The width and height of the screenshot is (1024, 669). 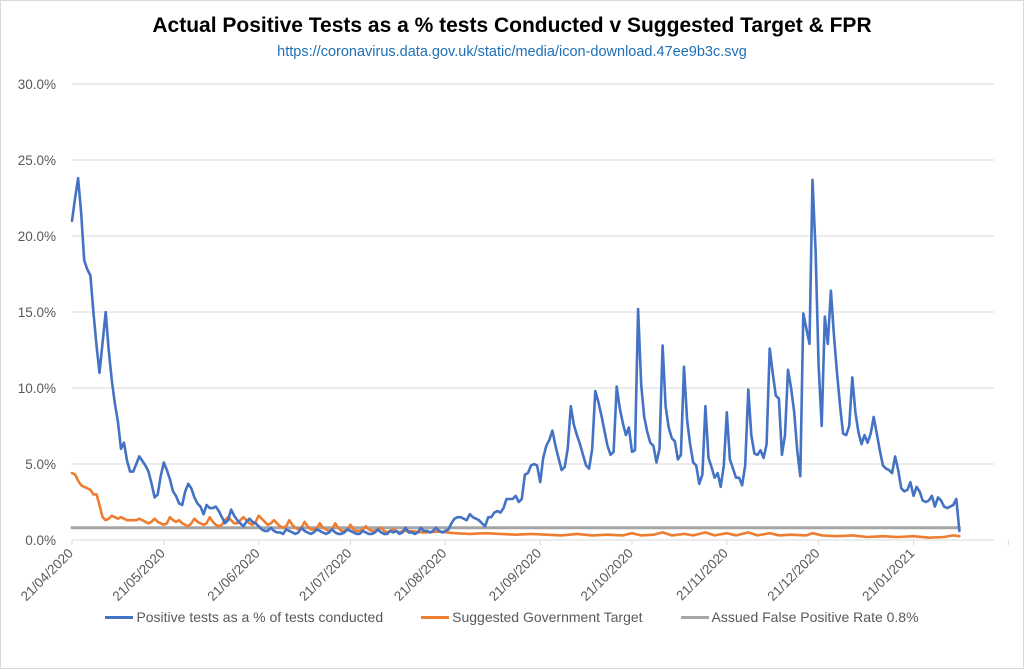 What do you see at coordinates (47, 575) in the screenshot?
I see `x-tick-label: 21/04/2020` at bounding box center [47, 575].